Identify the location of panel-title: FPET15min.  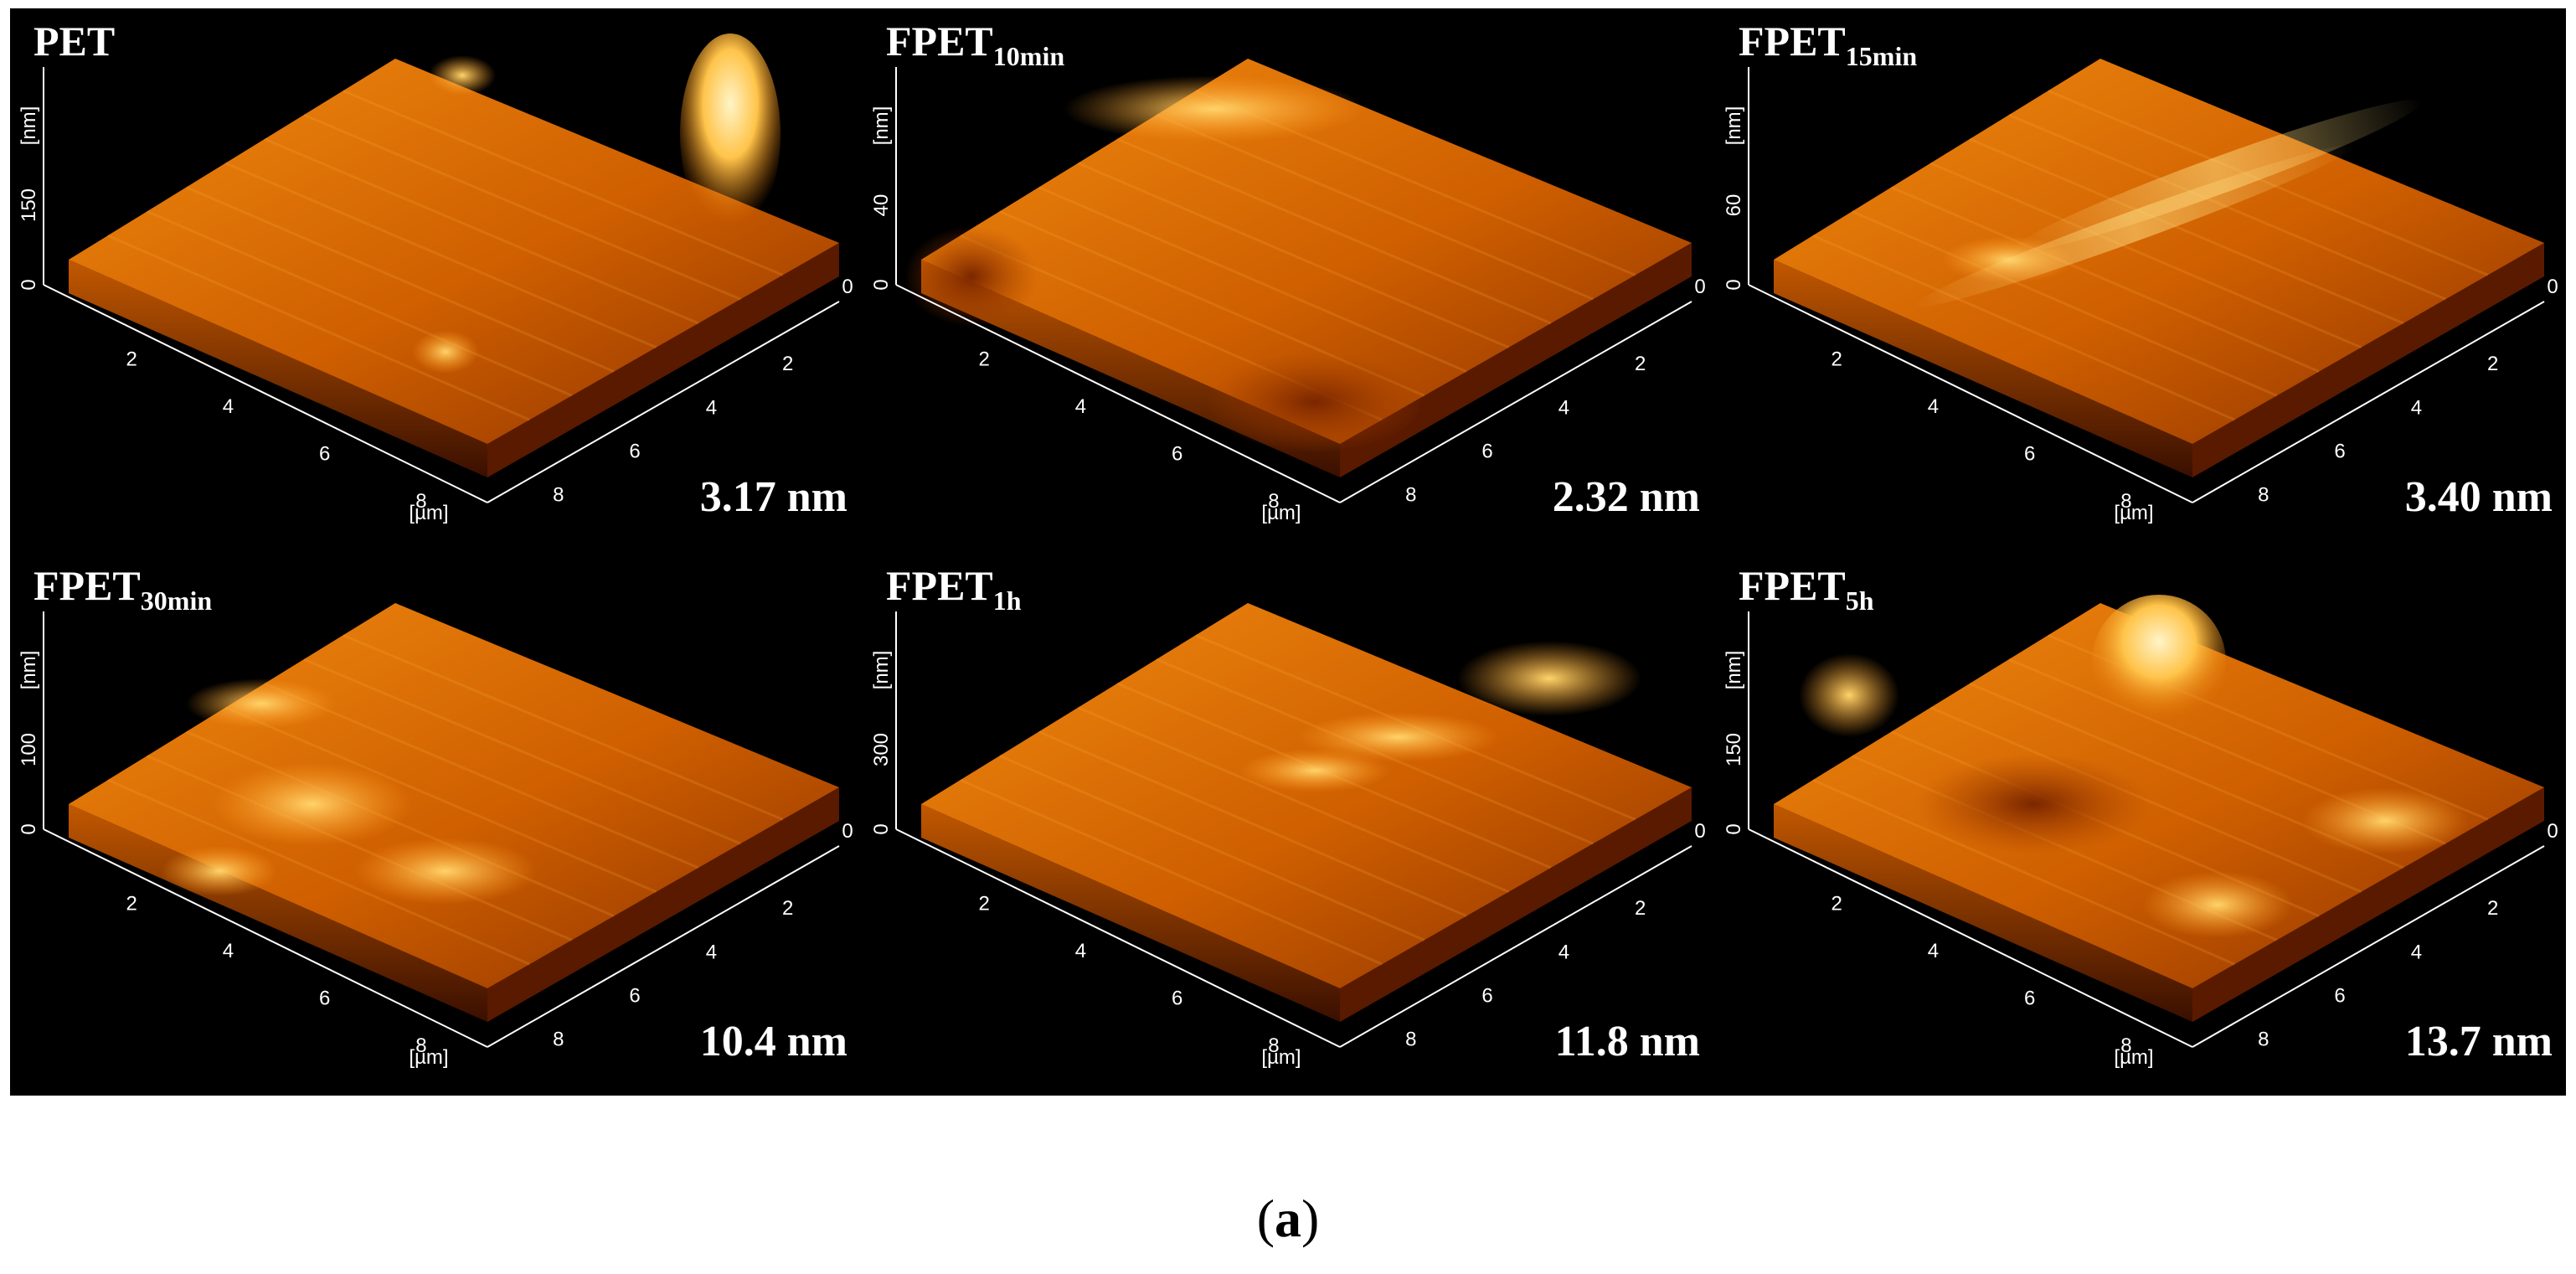
(1828, 45).